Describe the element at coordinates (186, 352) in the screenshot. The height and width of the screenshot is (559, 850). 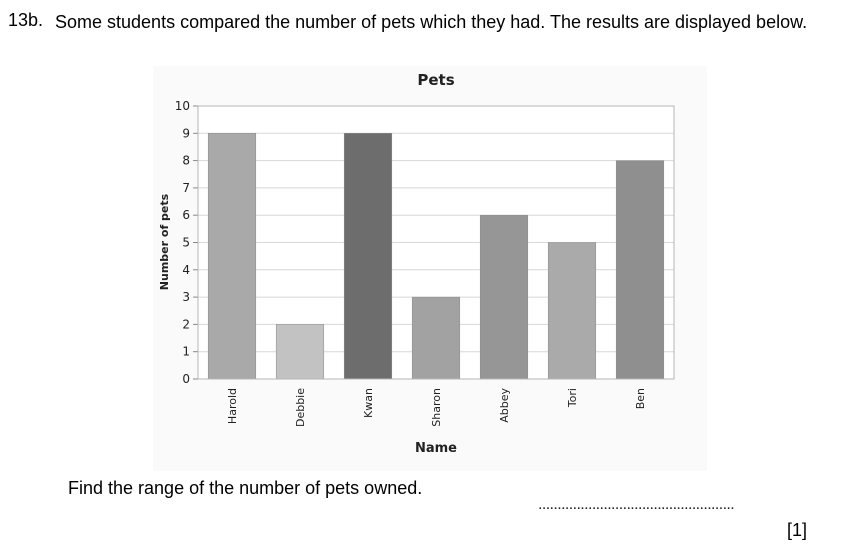
I see `y-tick-label: 1` at that location.